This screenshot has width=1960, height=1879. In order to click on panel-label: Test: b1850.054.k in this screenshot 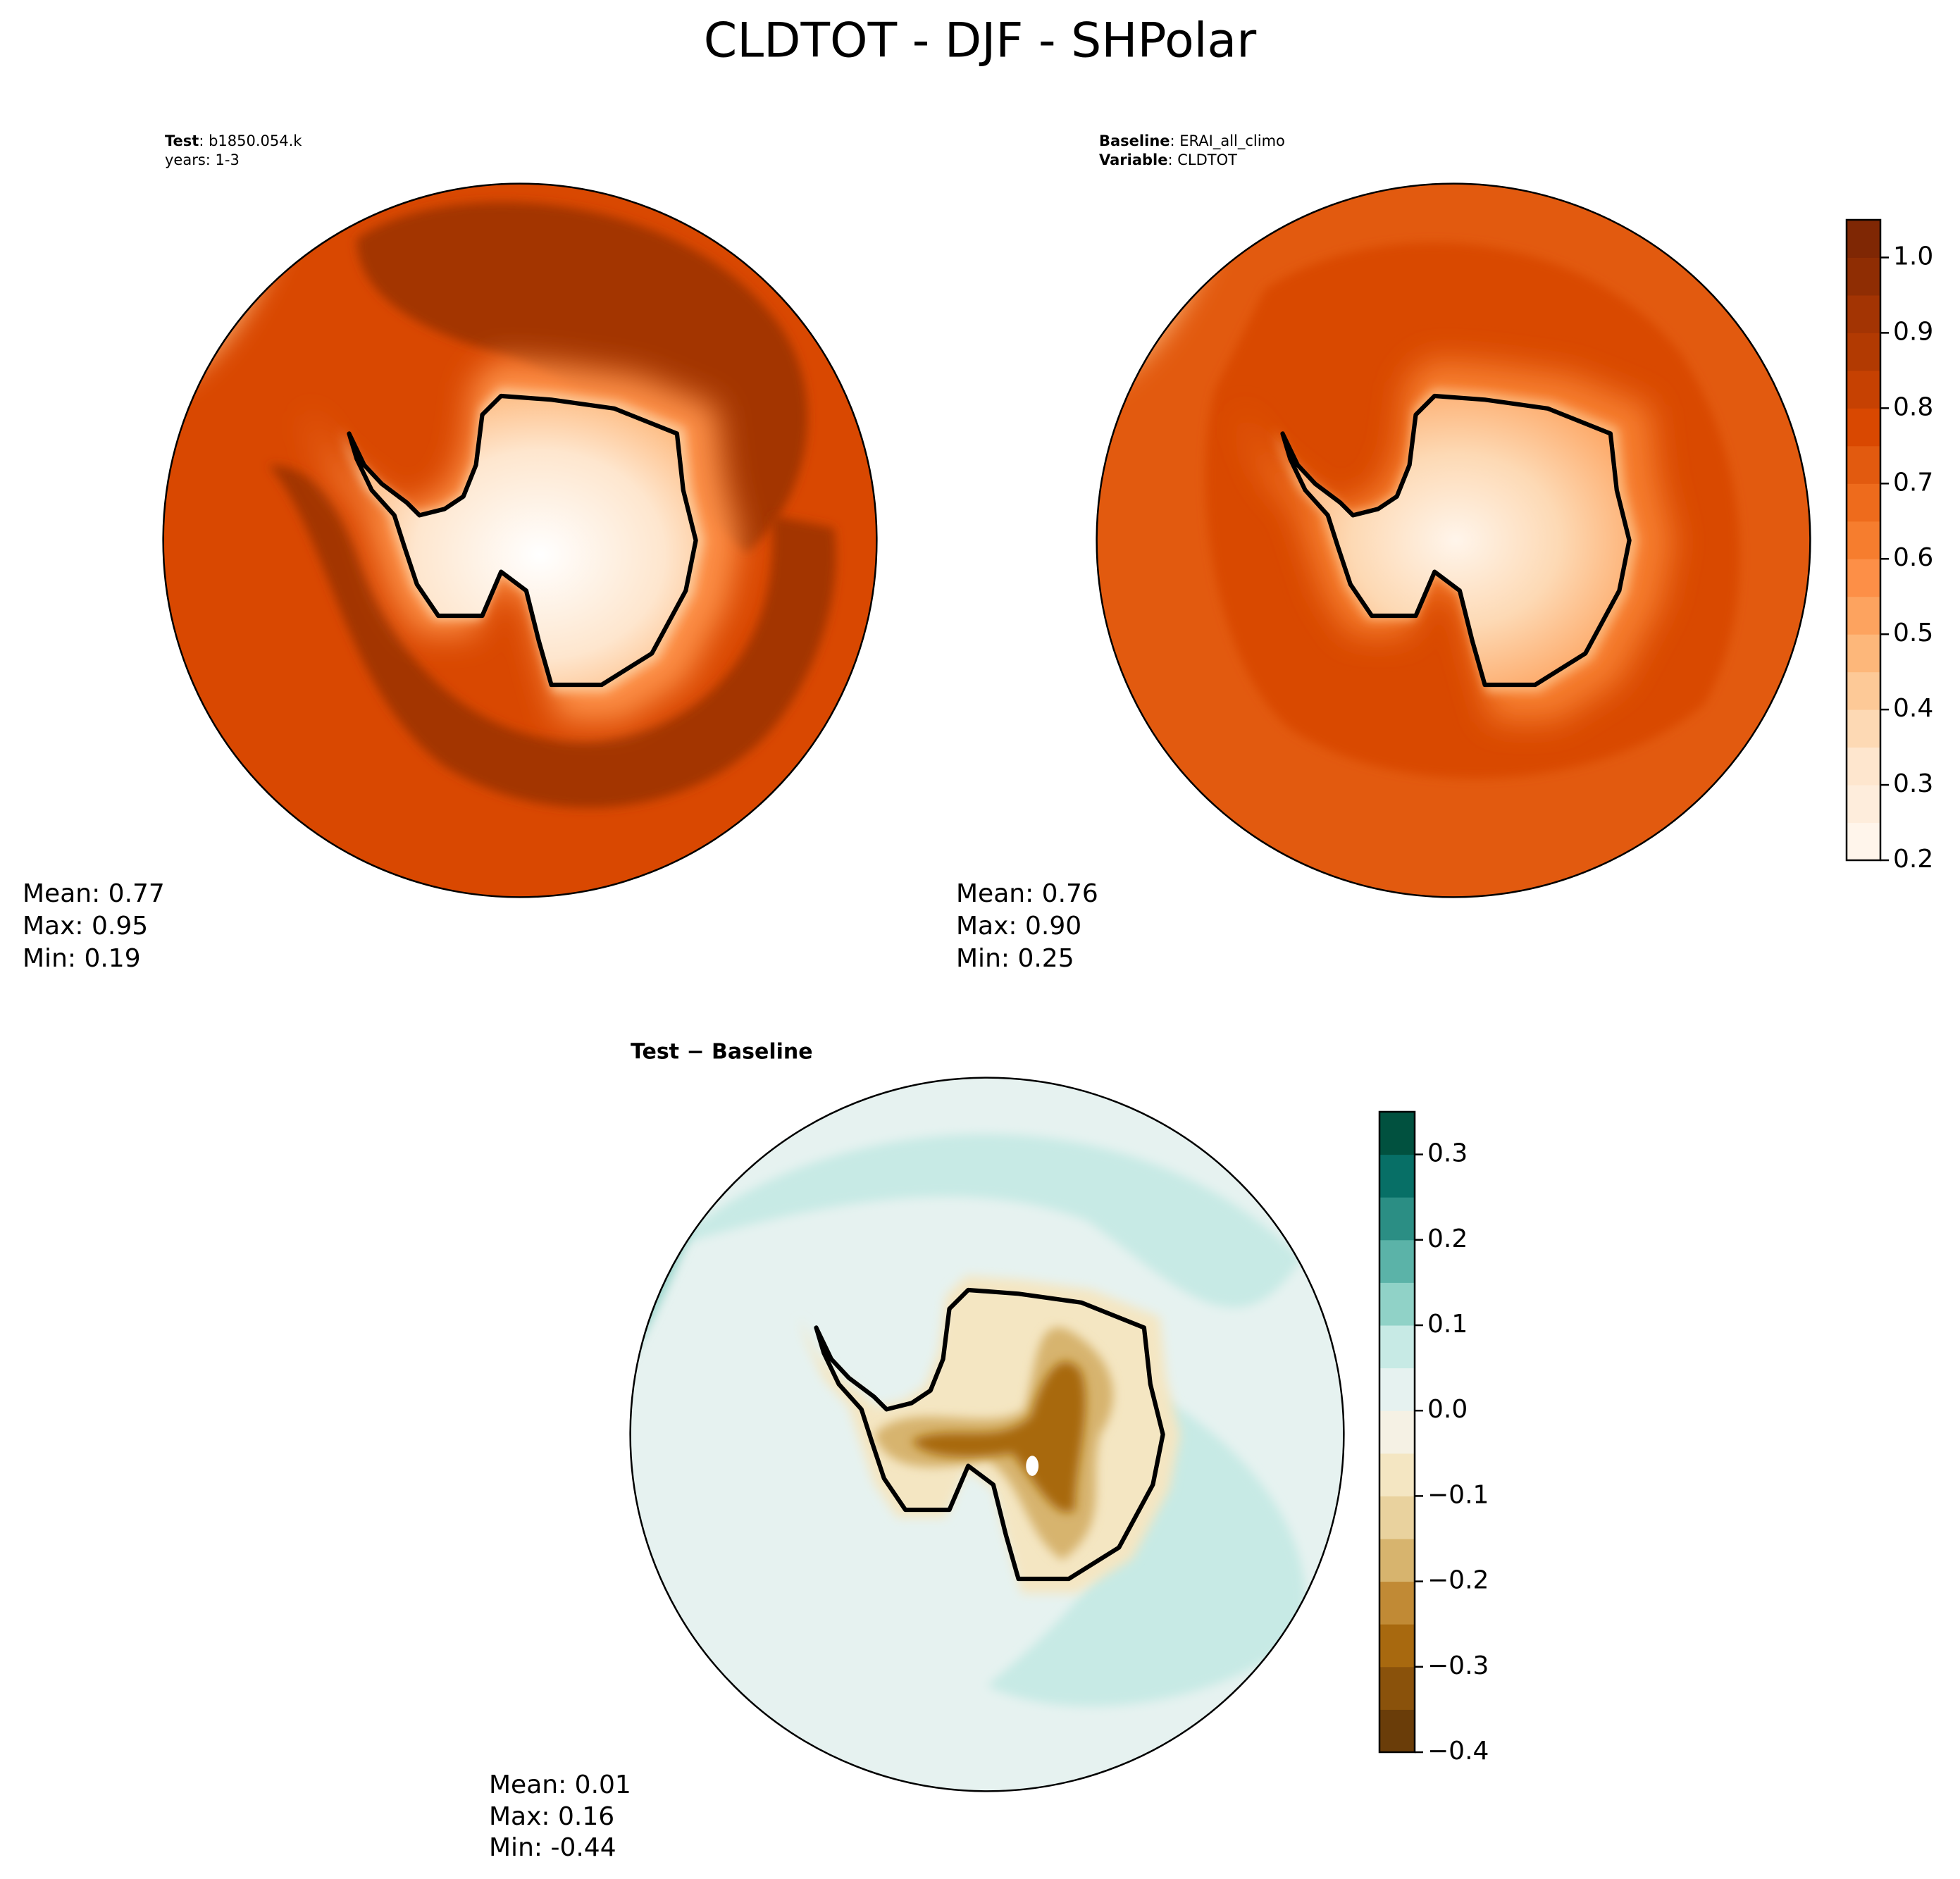, I will do `click(234, 140)`.